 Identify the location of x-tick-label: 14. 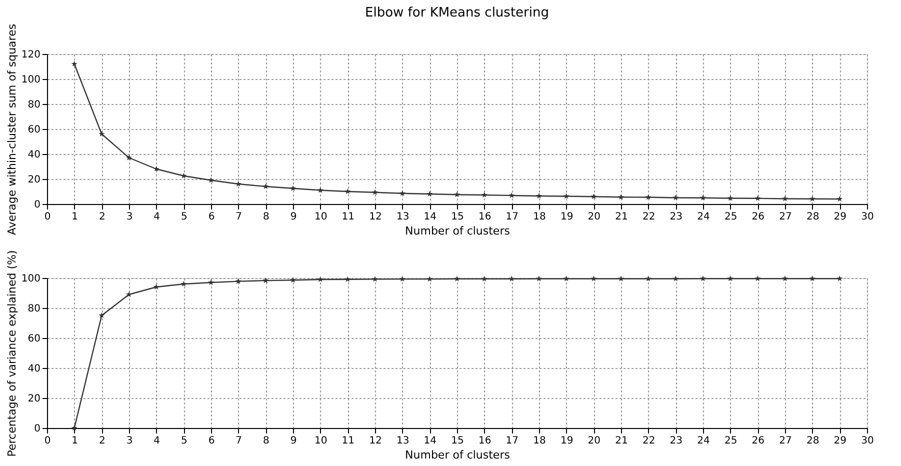
(430, 441).